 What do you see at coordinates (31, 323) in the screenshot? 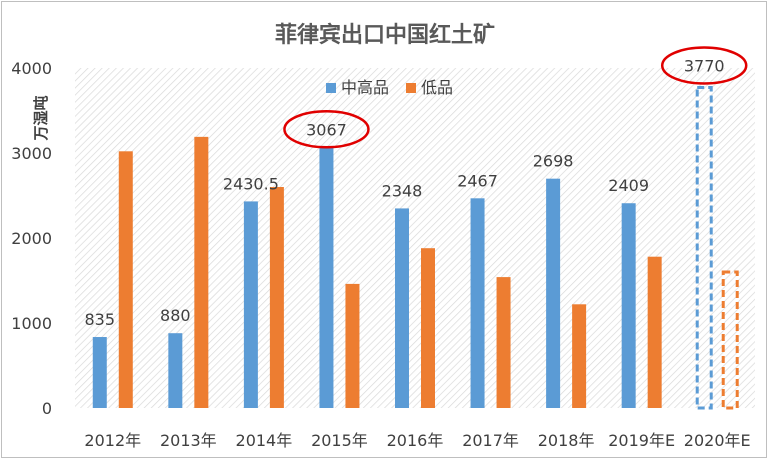
I see `y-tick-label: 1000` at bounding box center [31, 323].